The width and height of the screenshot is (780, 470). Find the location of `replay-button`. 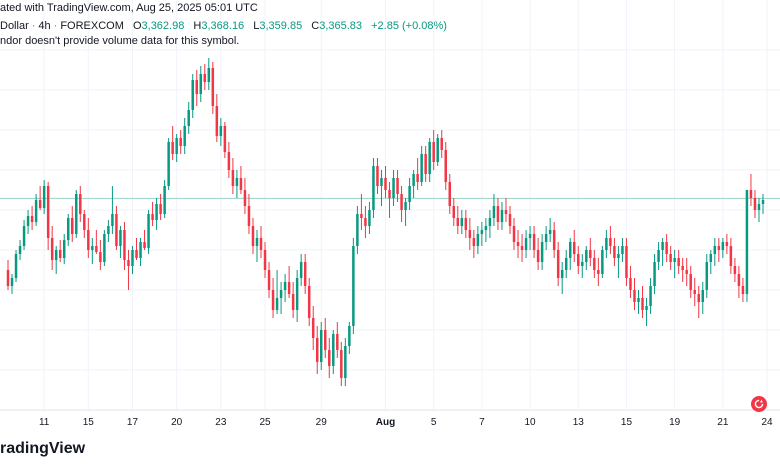

replay-button is located at coordinates (759, 404).